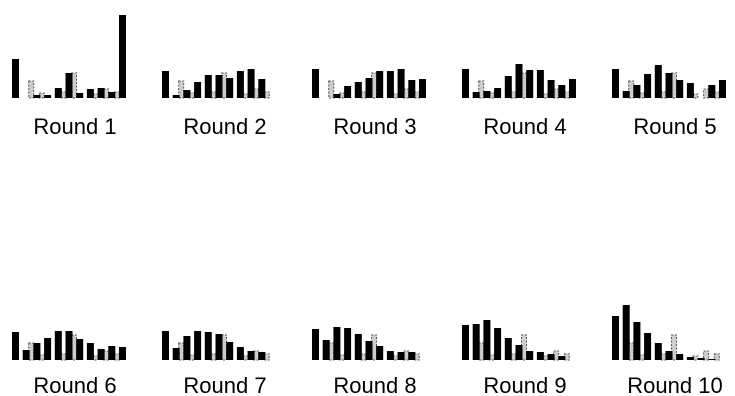 This screenshot has height=396, width=735. What do you see at coordinates (667, 350) in the screenshot?
I see `chart-panel: Round 10` at bounding box center [667, 350].